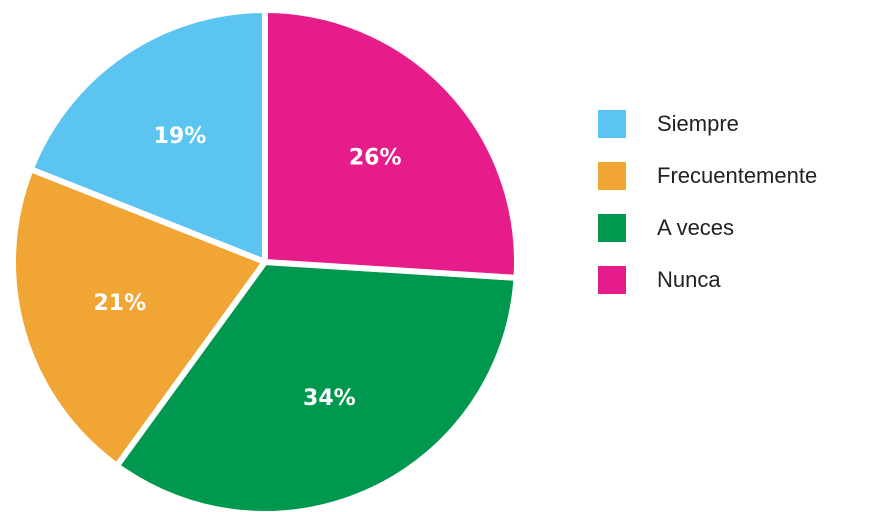 This screenshot has width=876, height=512. What do you see at coordinates (119, 303) in the screenshot?
I see `value-label: 21%` at bounding box center [119, 303].